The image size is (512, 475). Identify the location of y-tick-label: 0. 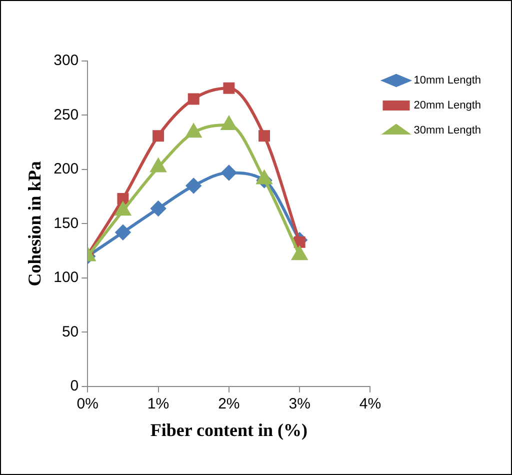
(74, 386).